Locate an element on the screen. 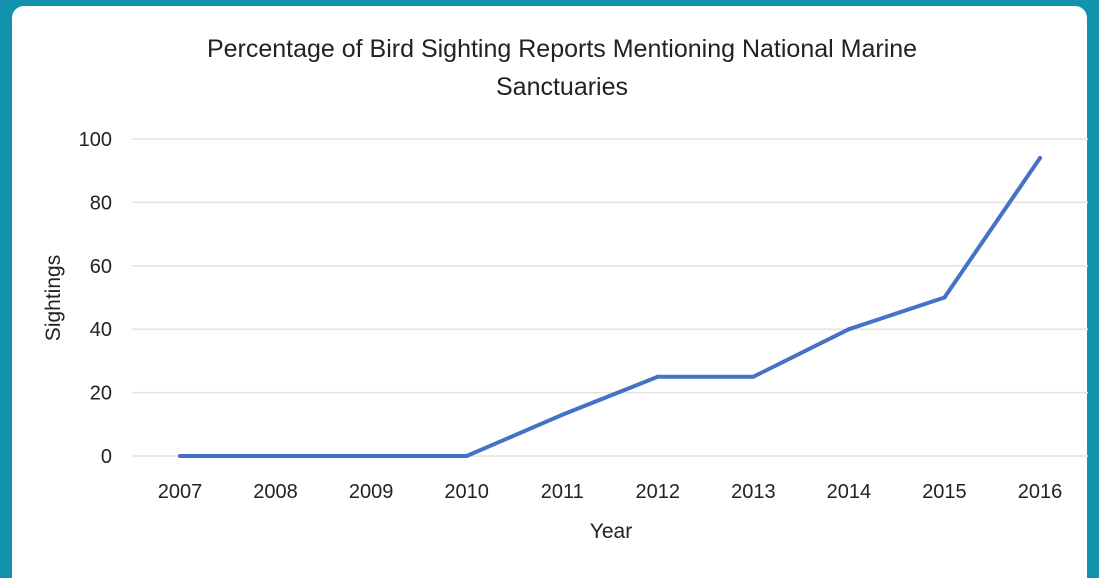 Image resolution: width=1099 pixels, height=578 pixels. y-tick-label: 0 is located at coordinates (106, 457).